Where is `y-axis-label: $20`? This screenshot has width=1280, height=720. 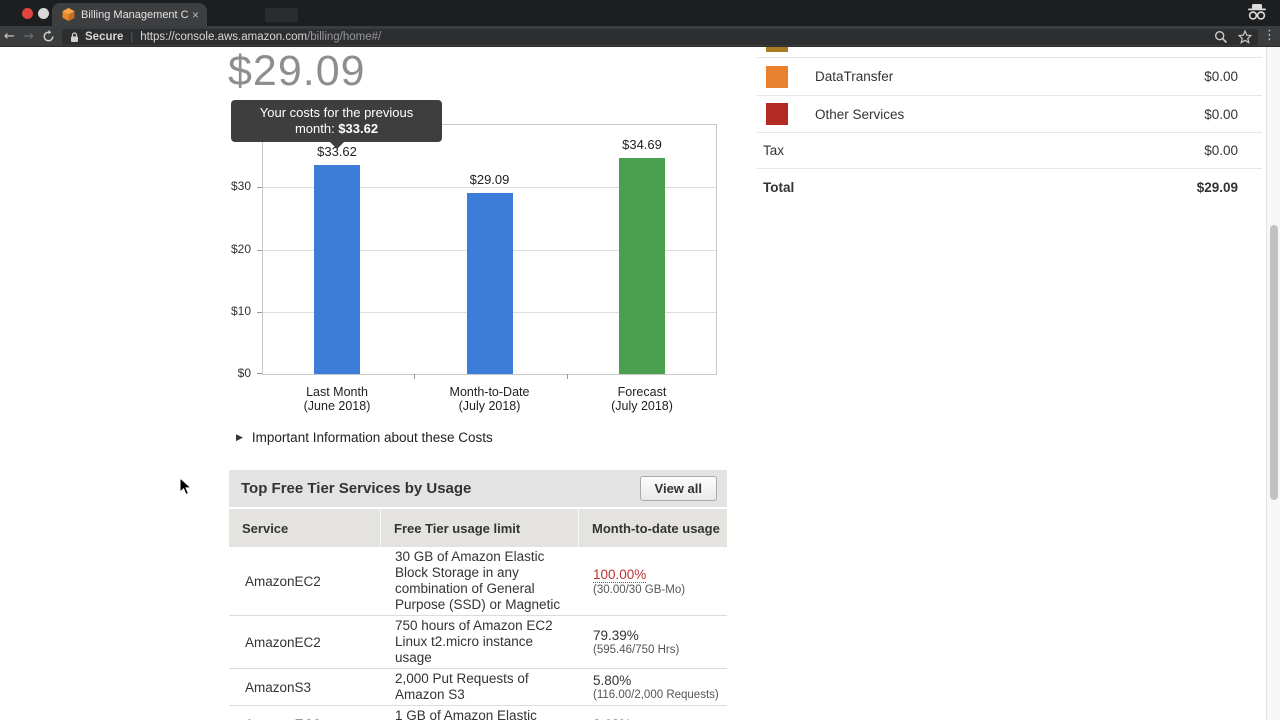
y-axis-label: $20 is located at coordinates (240, 248).